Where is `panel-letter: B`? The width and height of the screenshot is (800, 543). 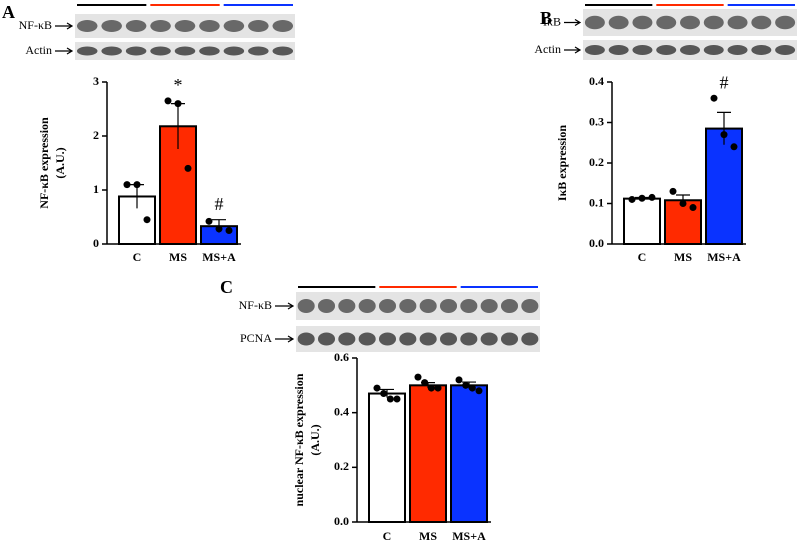
panel-letter: B is located at coordinates (546, 18).